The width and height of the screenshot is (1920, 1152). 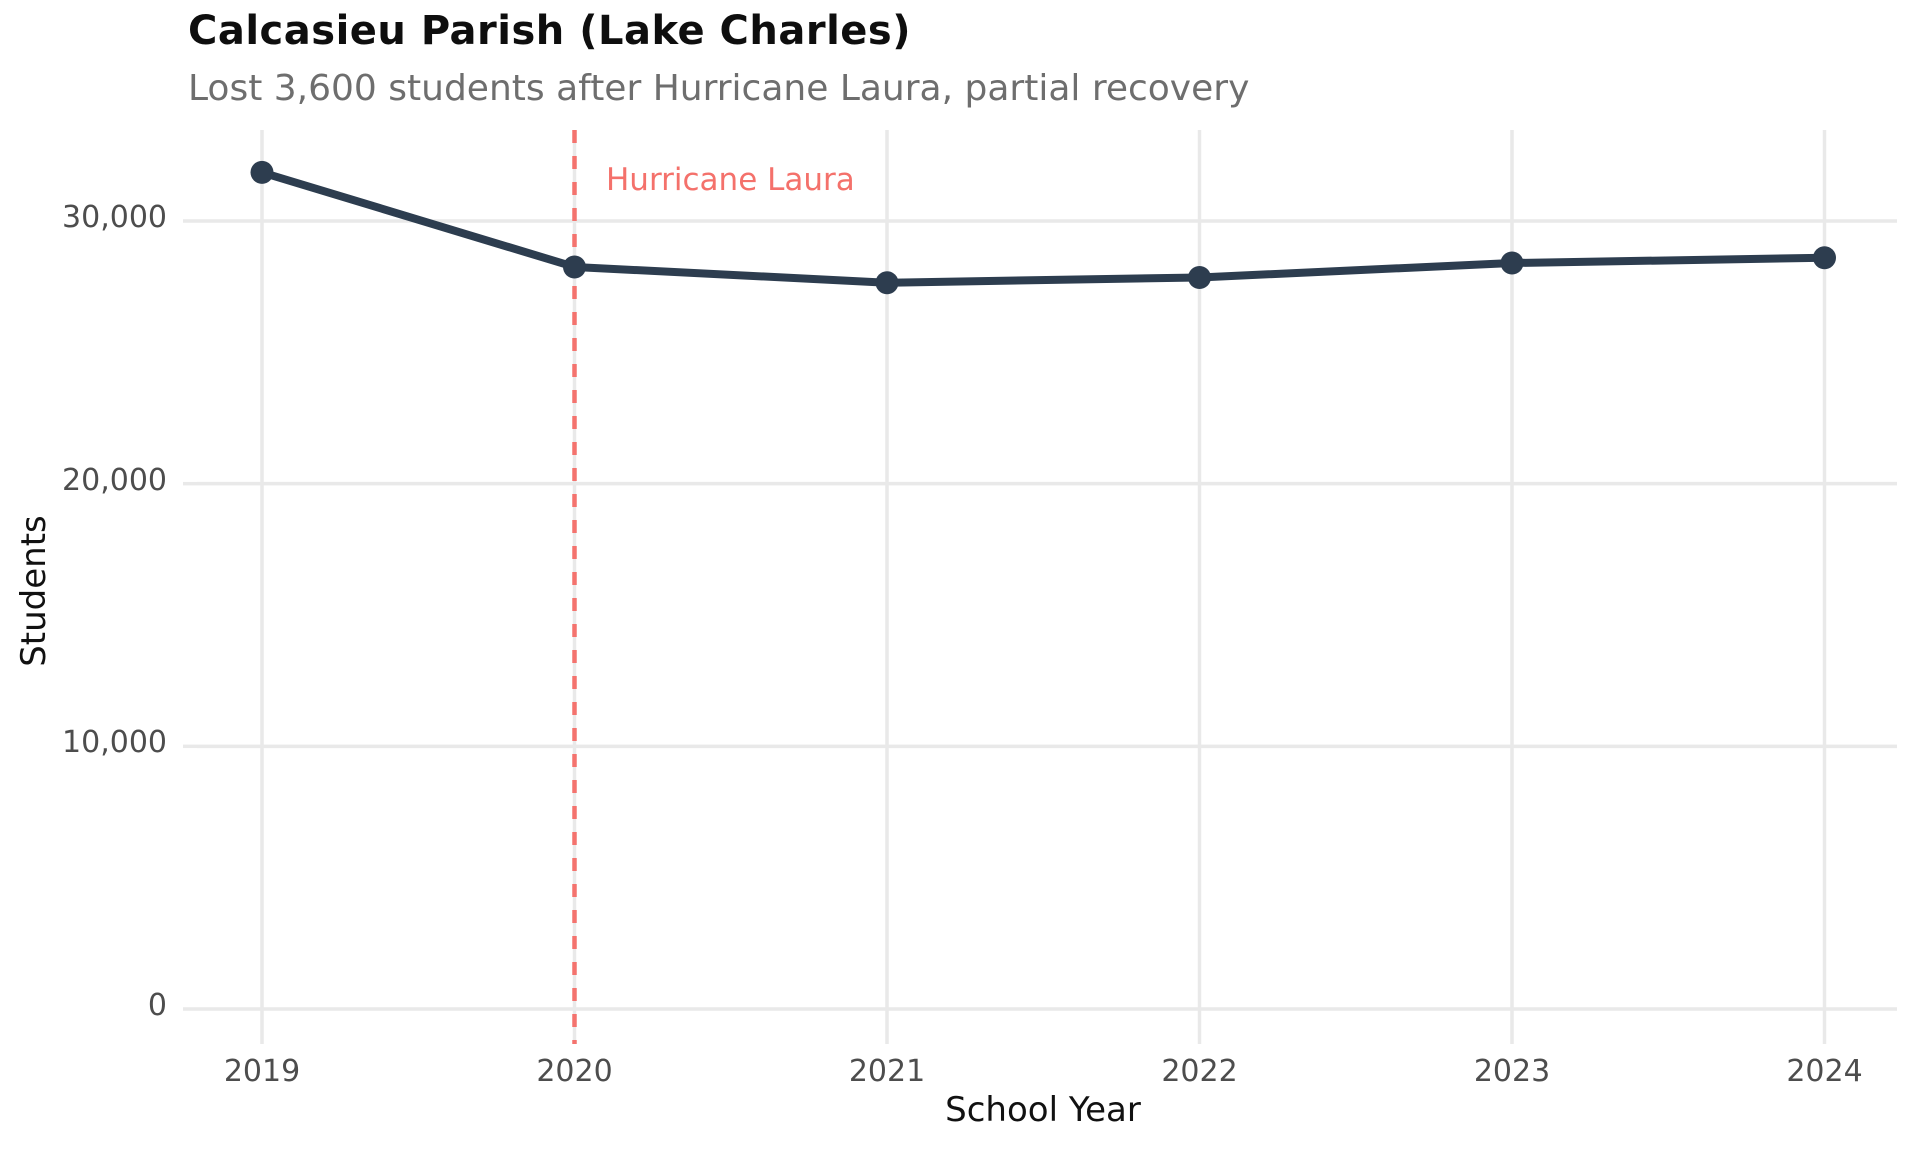 I want to click on y-tick-label-20,000: 20,000, so click(x=114, y=480).